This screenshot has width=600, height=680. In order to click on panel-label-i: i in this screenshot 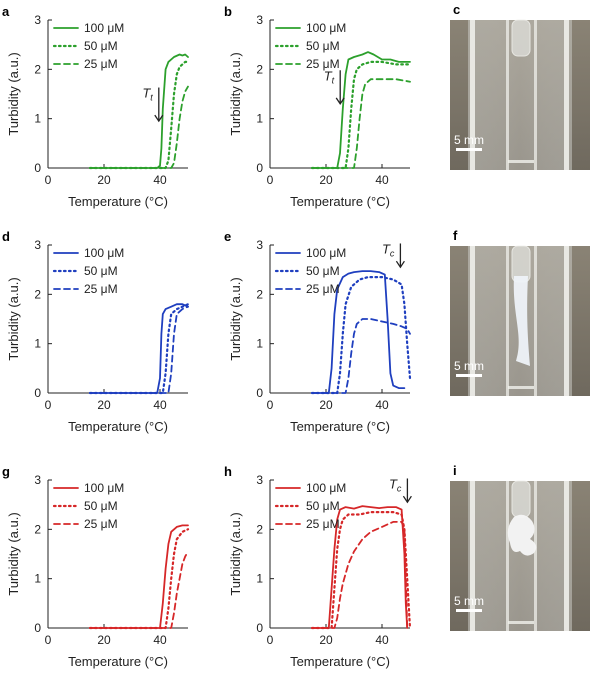, I will do `click(455, 470)`.